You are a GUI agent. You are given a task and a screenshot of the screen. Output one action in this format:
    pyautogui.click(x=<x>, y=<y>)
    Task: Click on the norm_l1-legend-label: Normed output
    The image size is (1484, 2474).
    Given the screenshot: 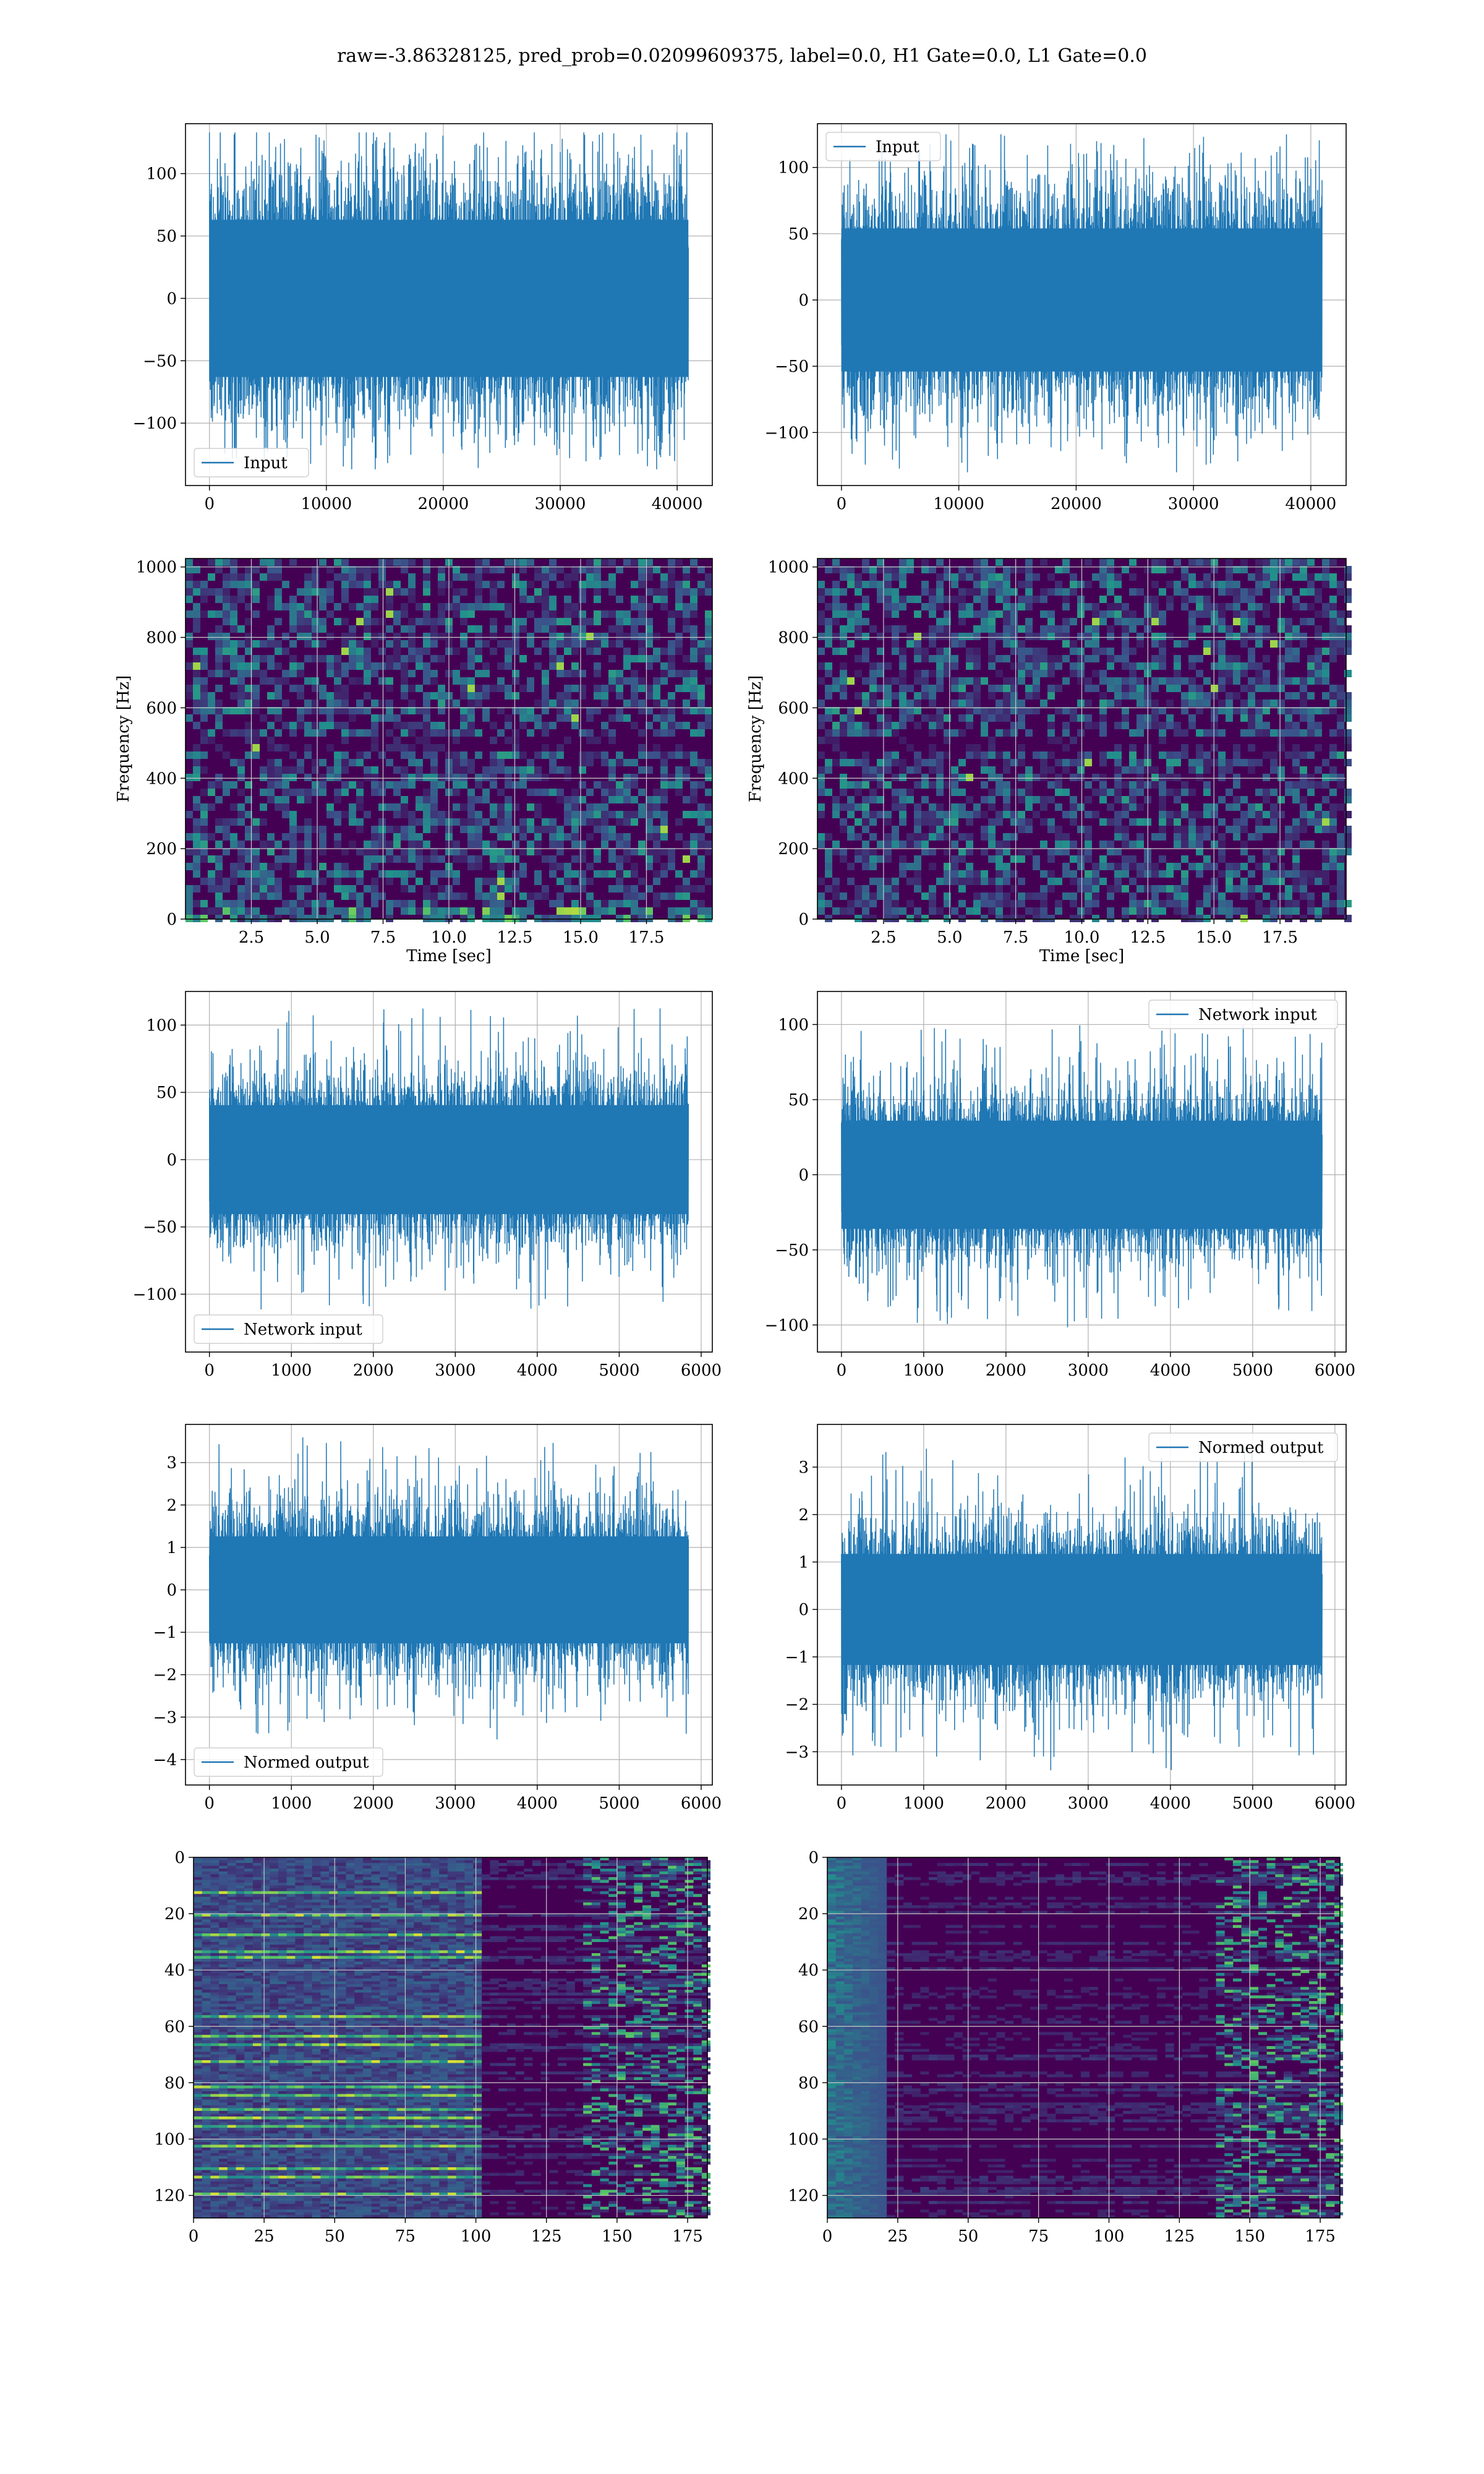 What is the action you would take?
    pyautogui.click(x=1261, y=1448)
    